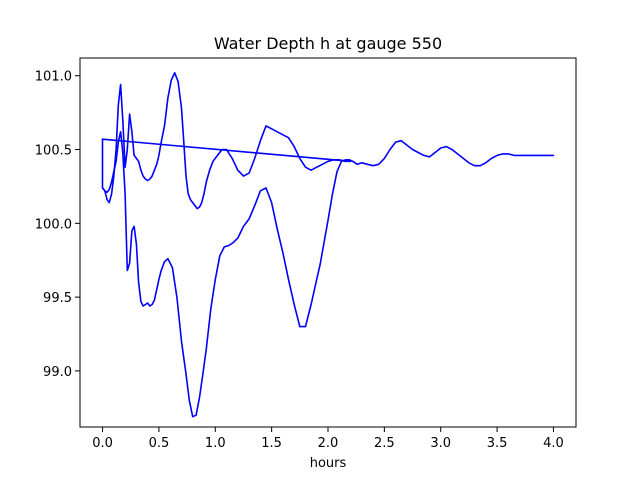 This screenshot has height=480, width=640. I want to click on x-tick-label: 4.0, so click(553, 443).